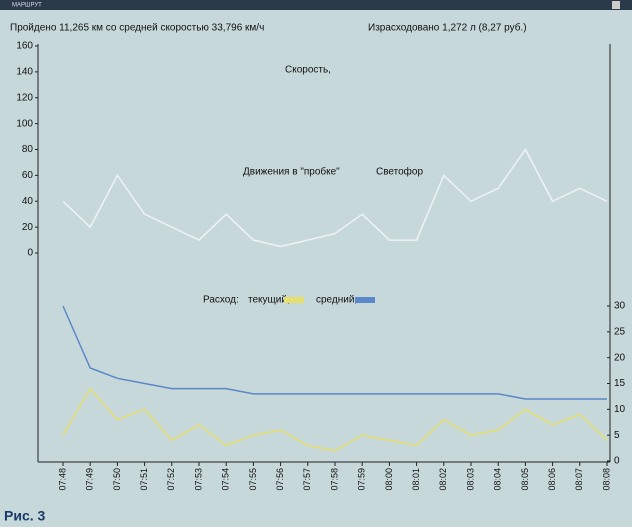 The width and height of the screenshot is (632, 527). Describe the element at coordinates (620, 383) in the screenshot. I see `y2-tick-label: 15` at that location.